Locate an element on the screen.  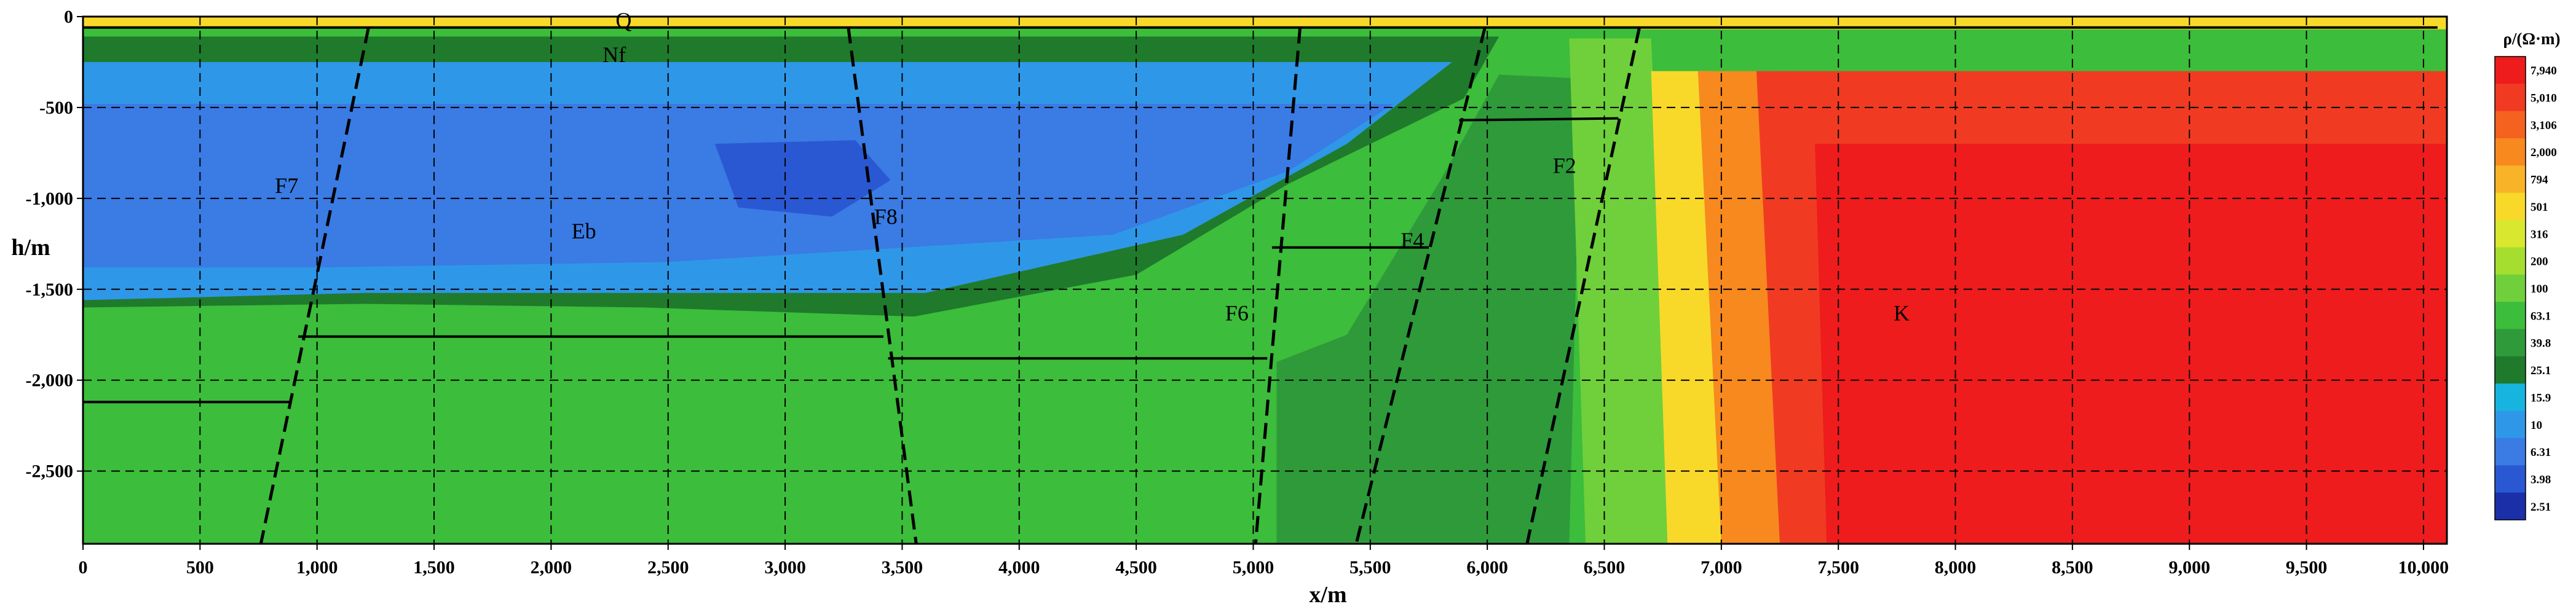
zone-transition-lime is located at coordinates (1622, 291).